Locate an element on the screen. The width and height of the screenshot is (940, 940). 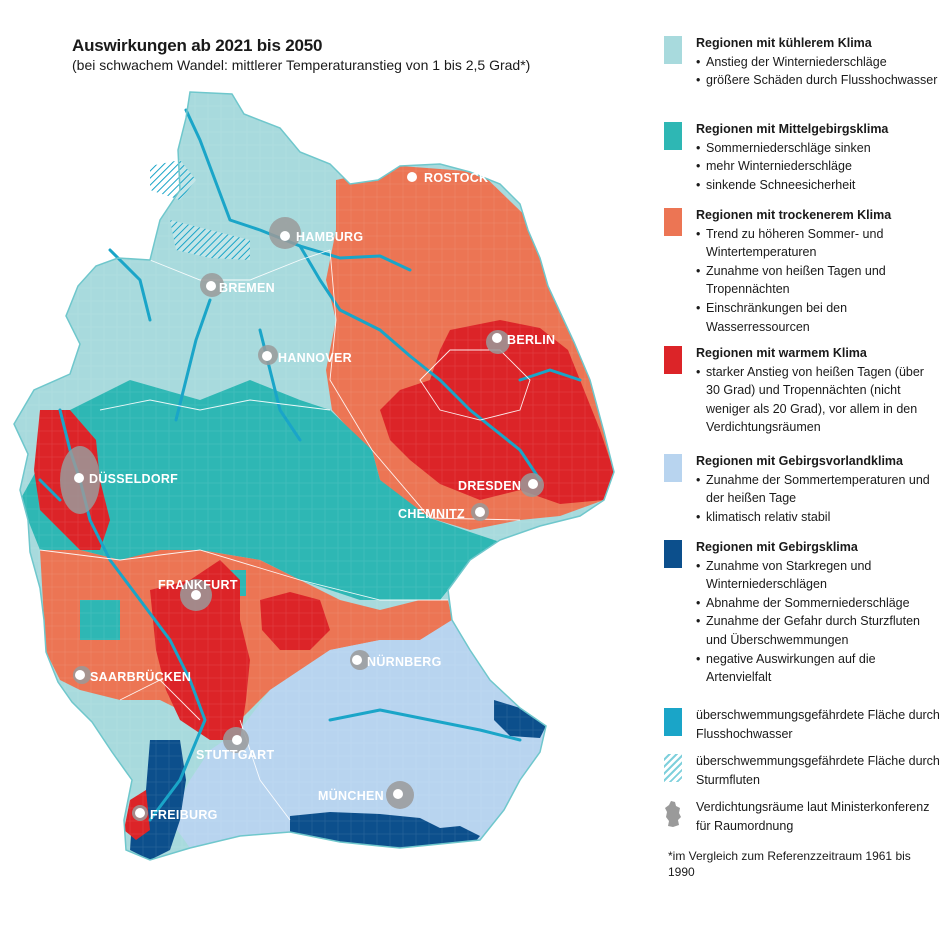
city-nuernberg: NÜRNBERG is located at coordinates (397, 661).